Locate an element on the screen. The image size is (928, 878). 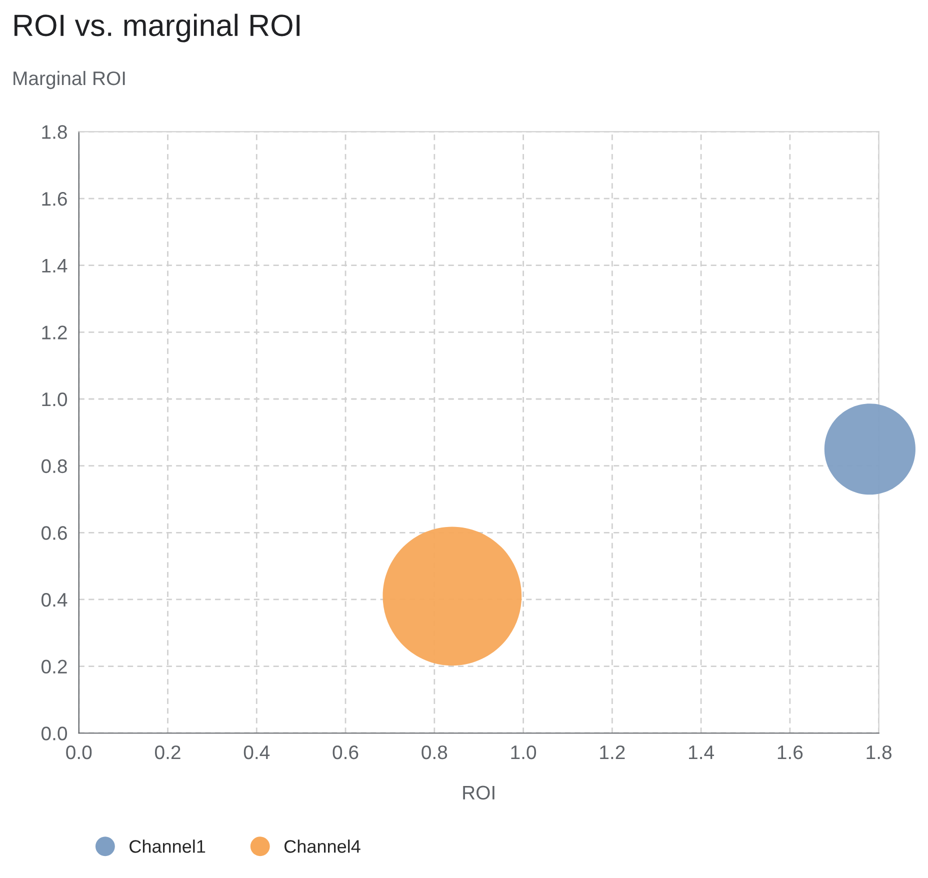
chart-title: ROI vs. marginal ROI is located at coordinates (157, 28).